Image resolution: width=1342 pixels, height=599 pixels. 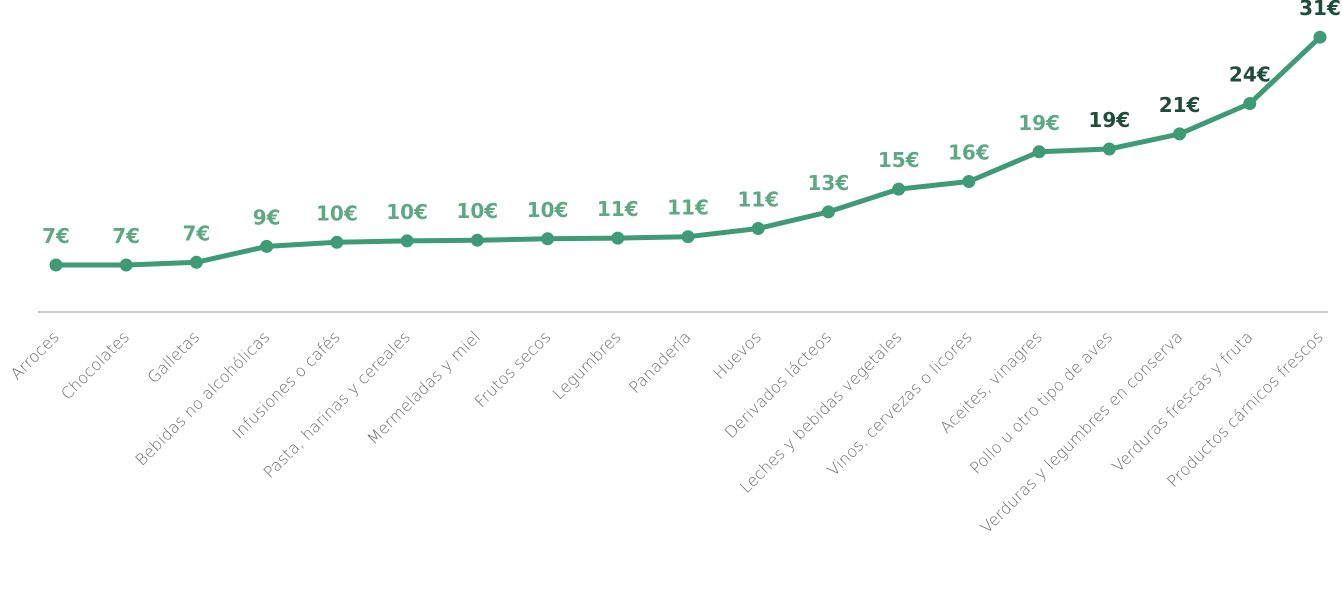 I want to click on data-label: 21€, so click(x=1180, y=105).